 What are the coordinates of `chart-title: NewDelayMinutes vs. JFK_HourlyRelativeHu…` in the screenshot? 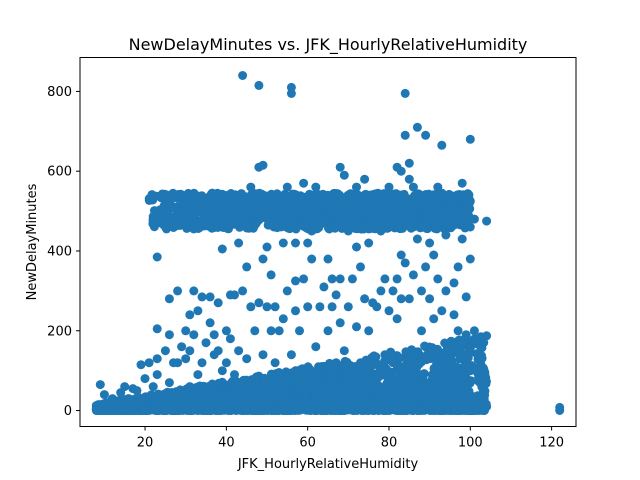 It's located at (328, 45).